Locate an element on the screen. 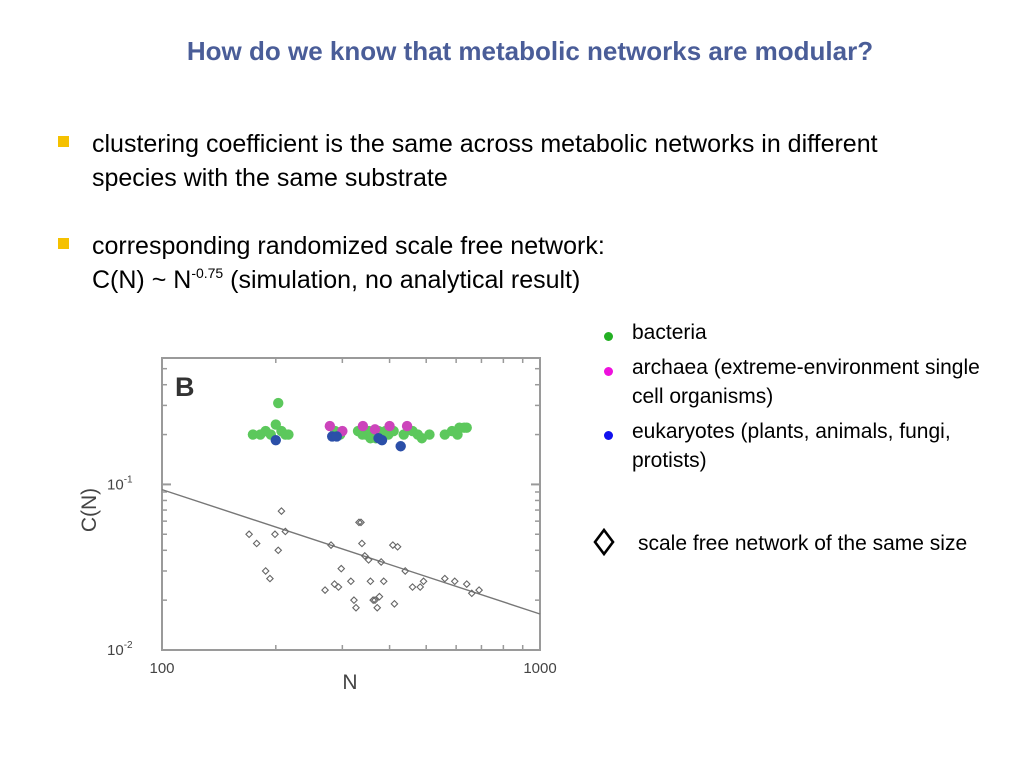  y-tick-label: 10⁻¹ is located at coordinates (120, 483).